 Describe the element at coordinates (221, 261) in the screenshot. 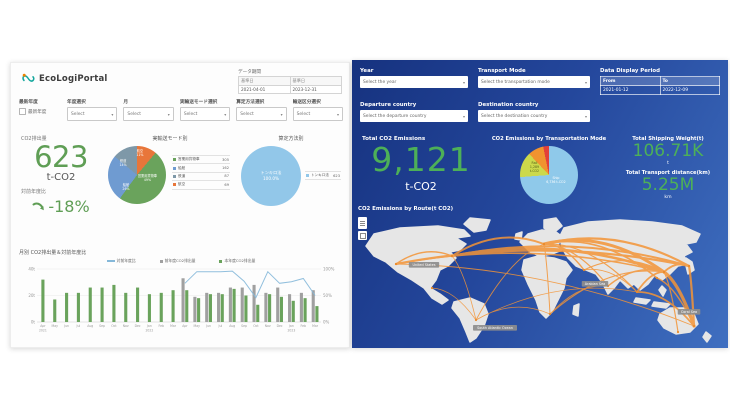

I see `square-marker` at that location.